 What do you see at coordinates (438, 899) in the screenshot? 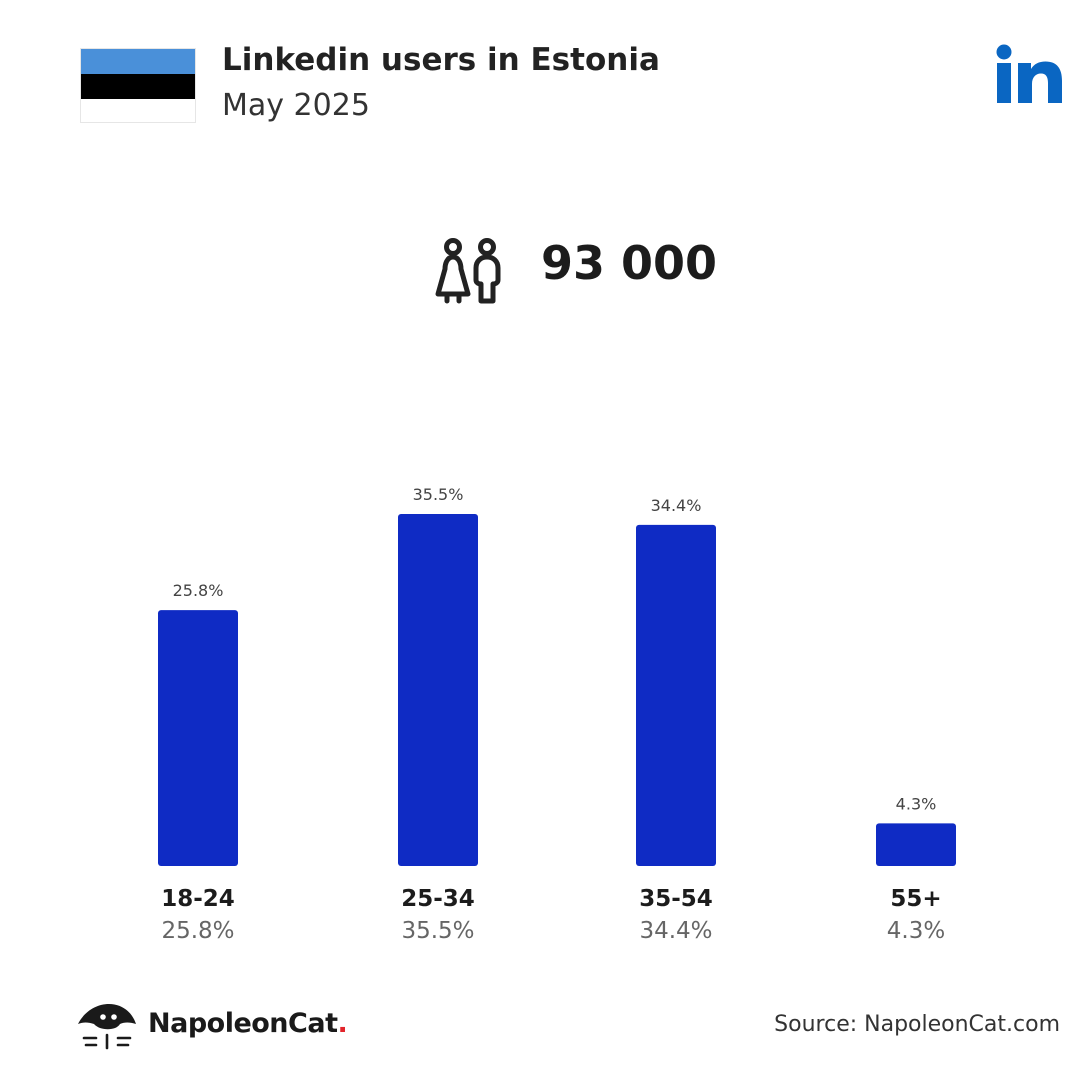
I see `category-label: 25-34` at bounding box center [438, 899].